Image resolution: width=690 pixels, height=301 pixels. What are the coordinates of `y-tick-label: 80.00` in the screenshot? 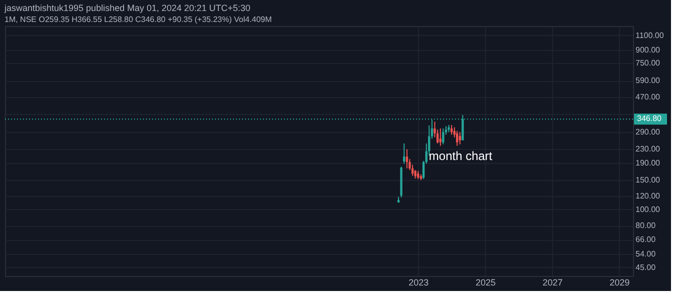 It's located at (646, 225).